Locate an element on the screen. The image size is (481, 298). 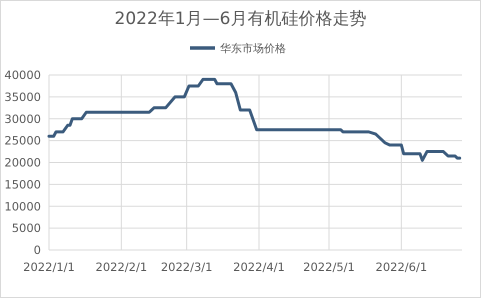
x-tick-label: 2022/4/1 is located at coordinates (259, 267).